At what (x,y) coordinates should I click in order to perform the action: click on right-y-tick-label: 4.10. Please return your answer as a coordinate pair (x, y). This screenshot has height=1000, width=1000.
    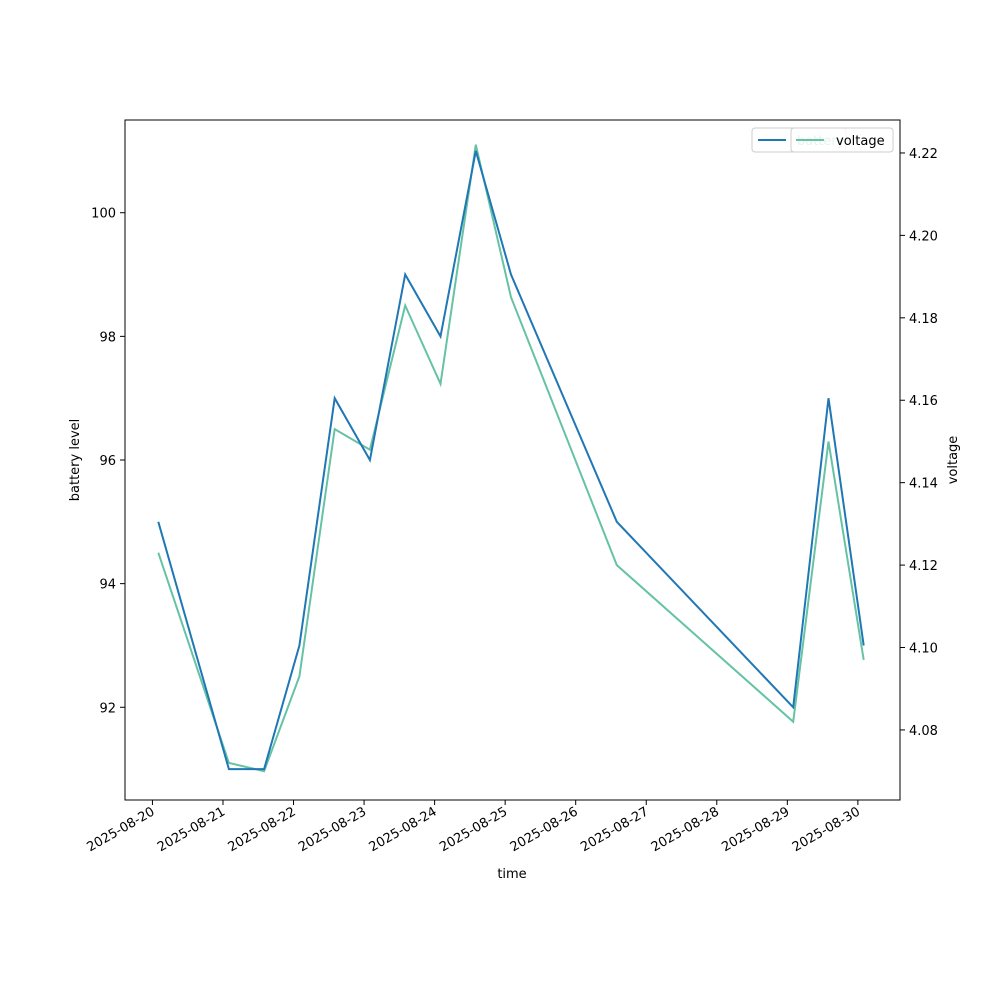
    Looking at the image, I should click on (923, 649).